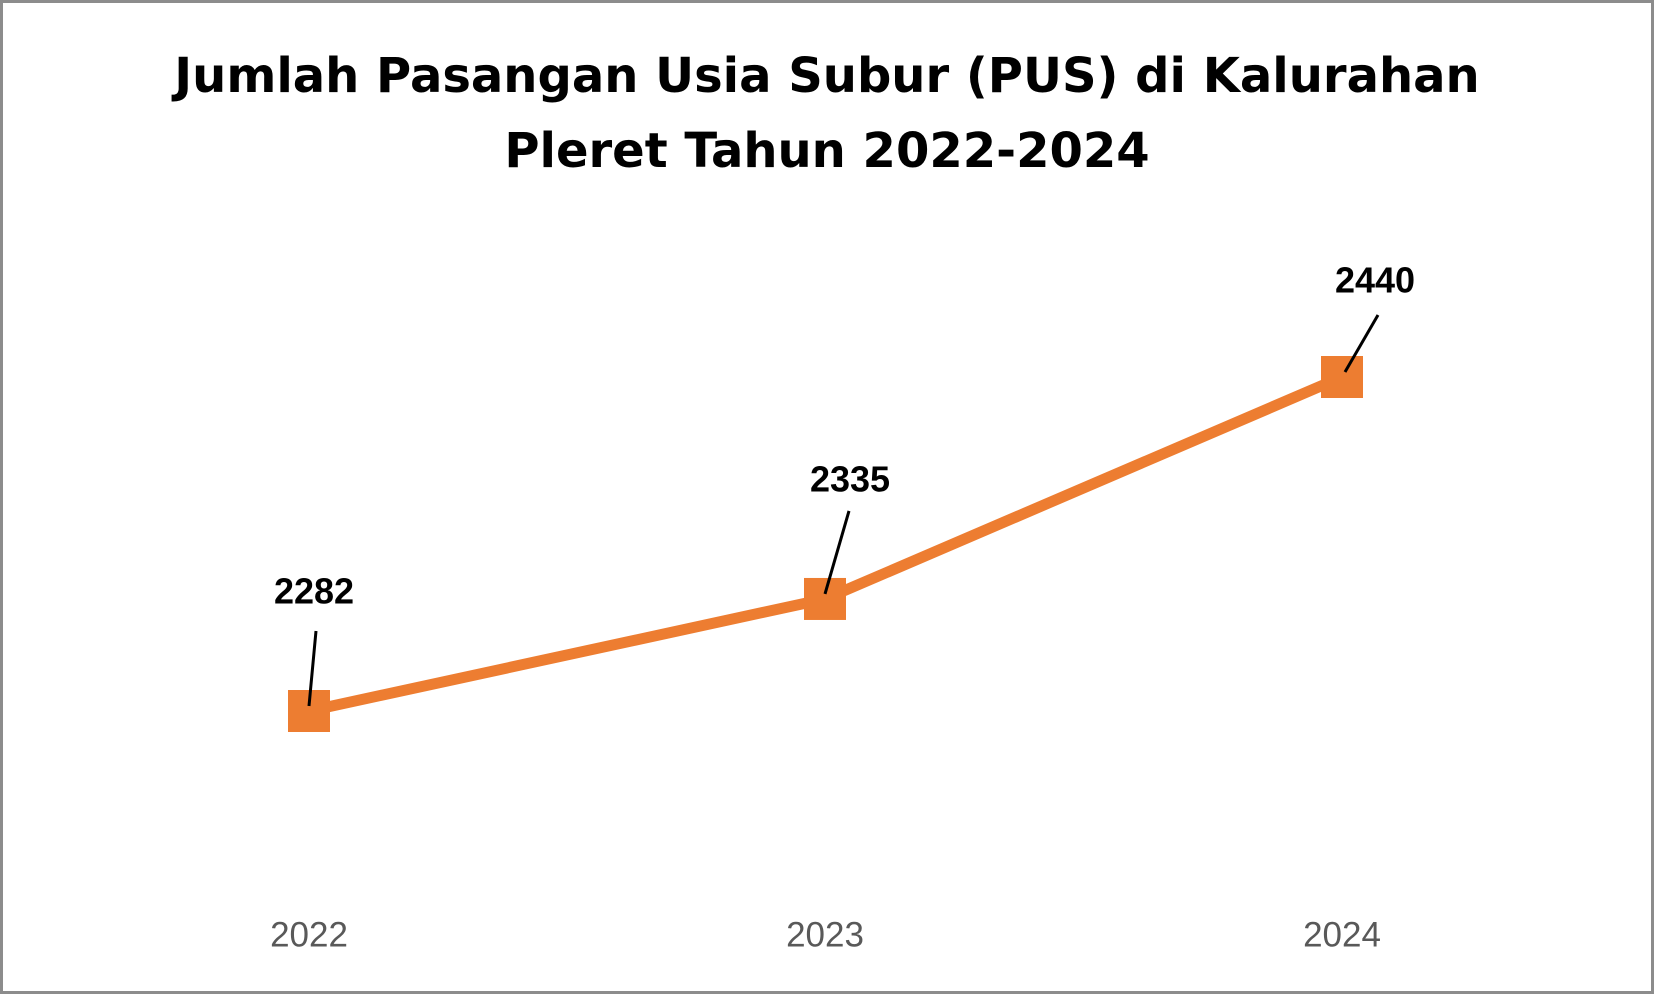 Image resolution: width=1654 pixels, height=998 pixels. I want to click on x-tick-label: 2024, so click(1342, 934).